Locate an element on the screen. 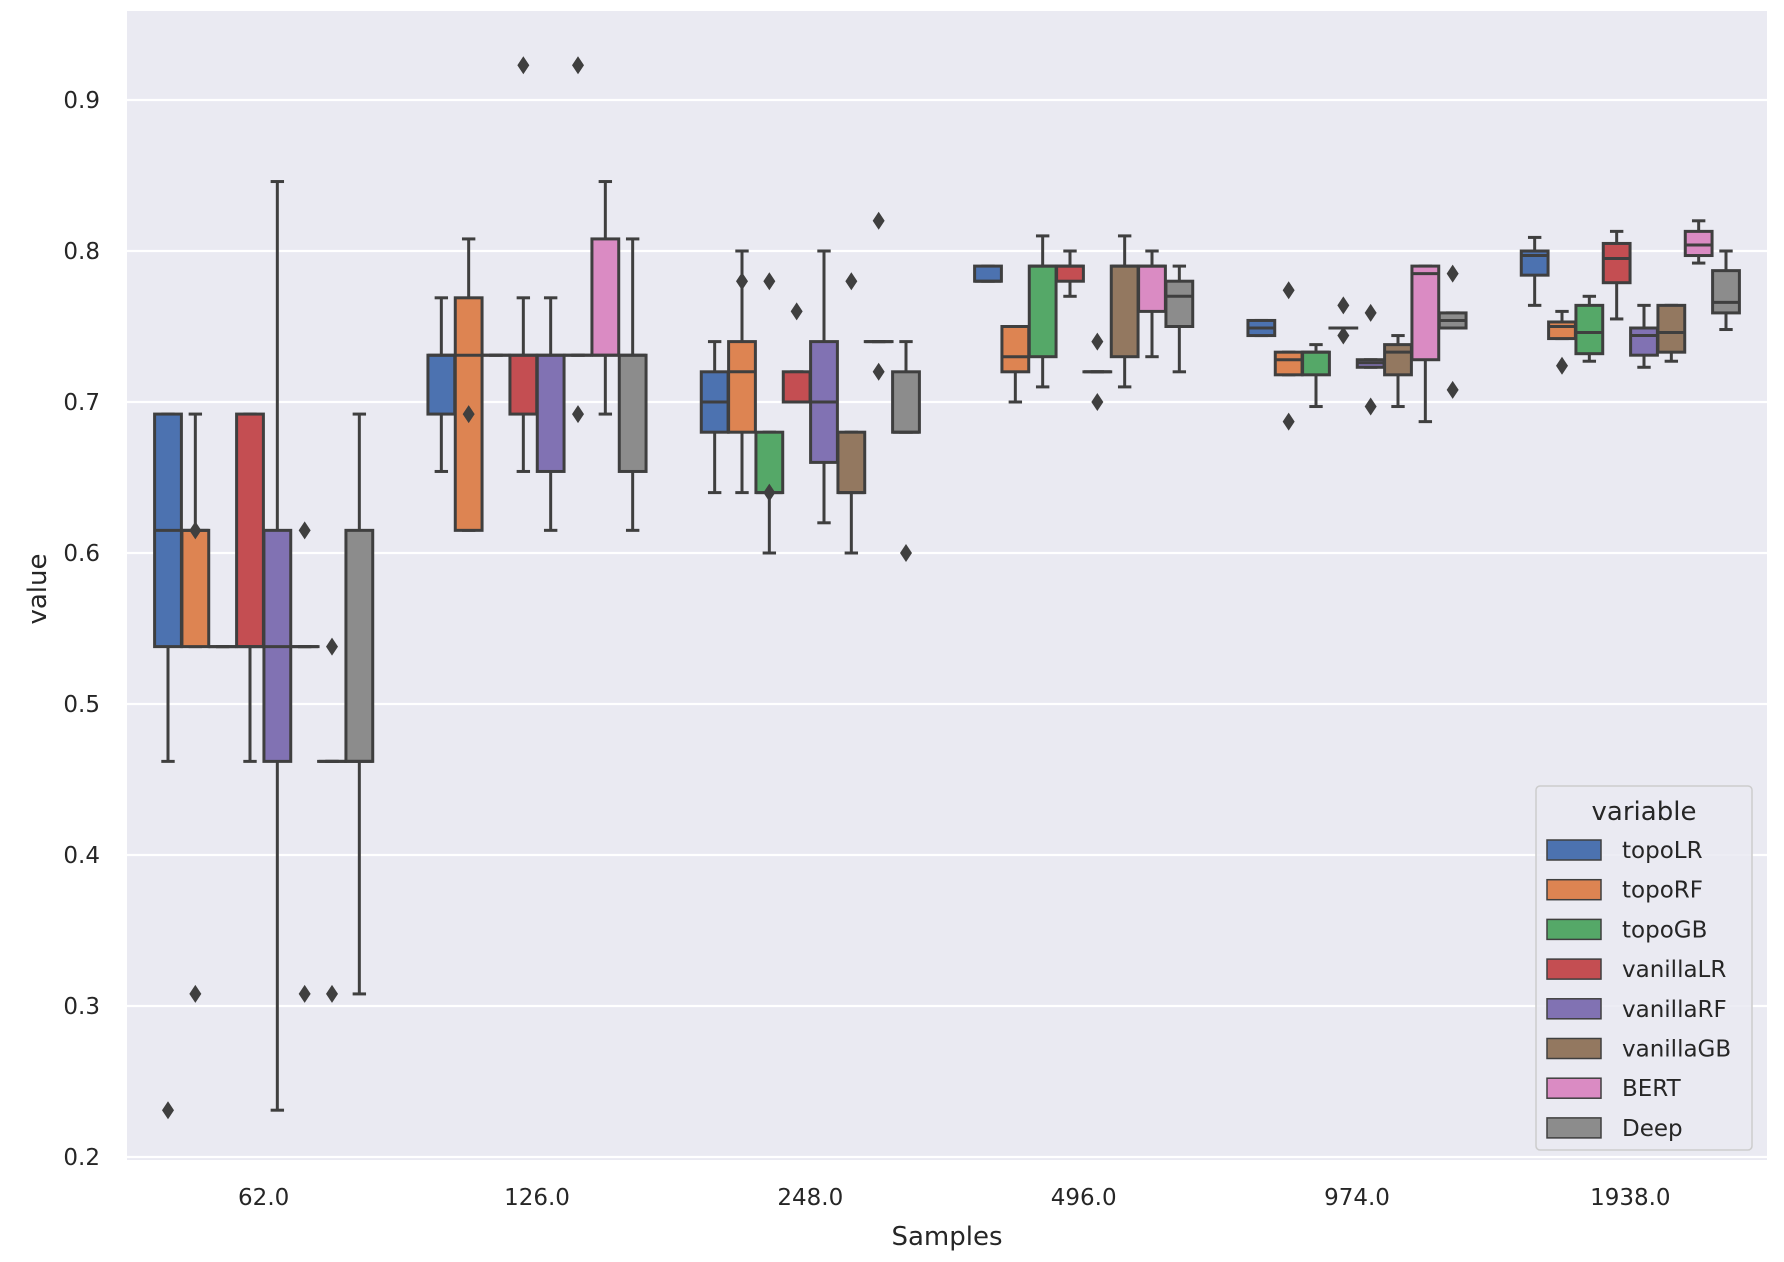  box-Deep-126.0 is located at coordinates (632, 384).